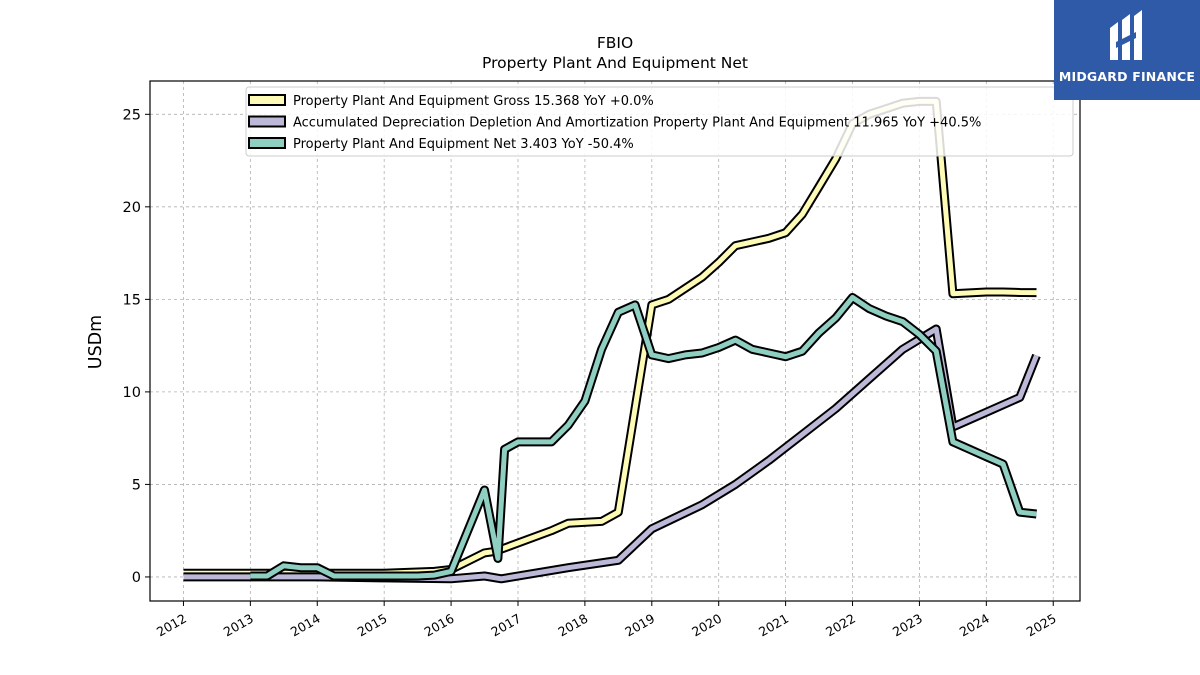 This screenshot has width=1200, height=675. Describe the element at coordinates (773, 625) in the screenshot. I see `x-tick-label: 2021` at that location.